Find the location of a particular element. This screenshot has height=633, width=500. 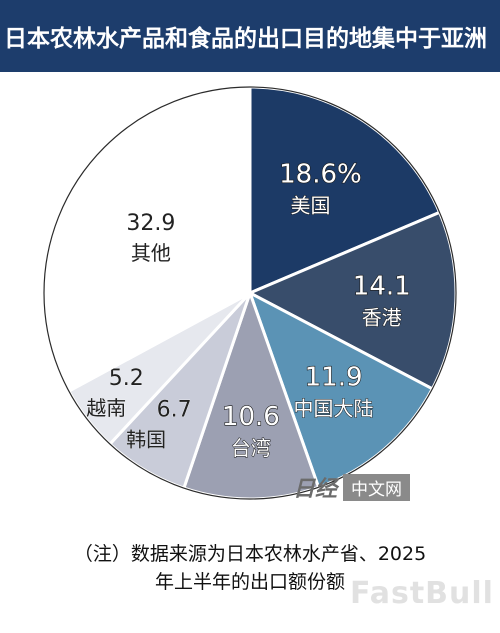

slice-value-0: 18.6% is located at coordinates (320, 174).